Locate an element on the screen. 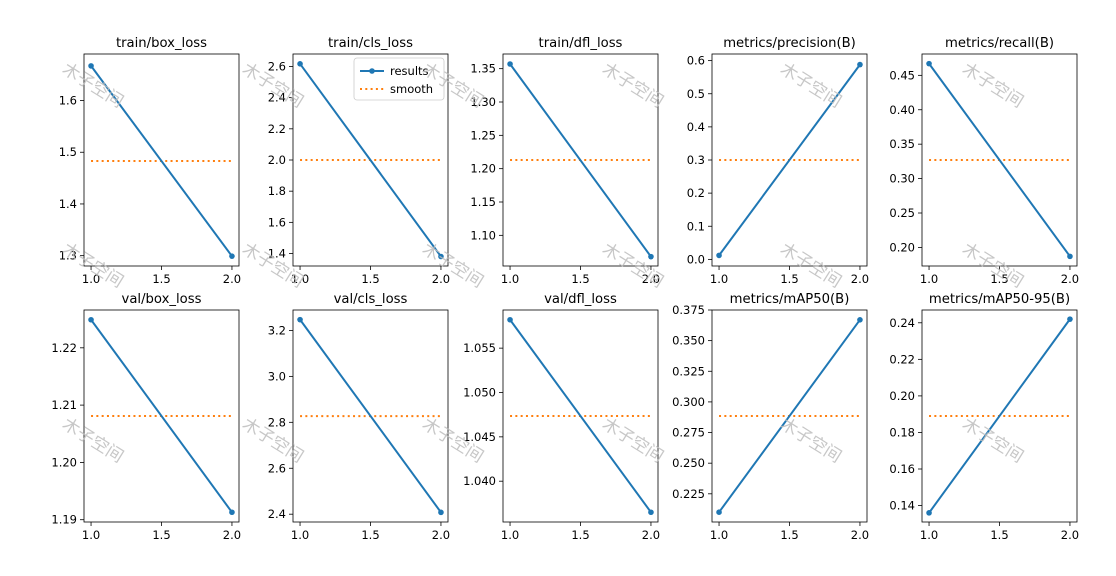  y-tick-label: 0.225 is located at coordinates (688, 494).